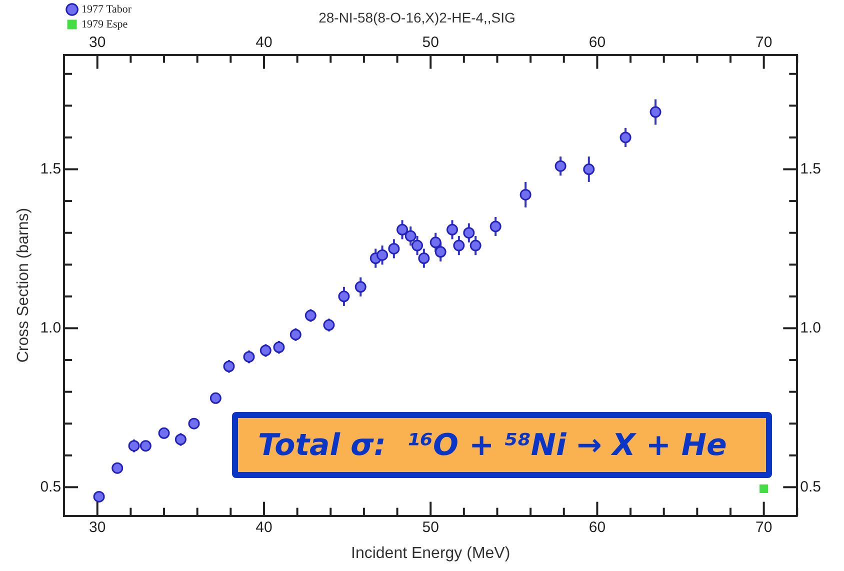 The height and width of the screenshot is (571, 844). Describe the element at coordinates (430, 553) in the screenshot. I see `x-axis-title: Incident Energy (MeV)` at that location.